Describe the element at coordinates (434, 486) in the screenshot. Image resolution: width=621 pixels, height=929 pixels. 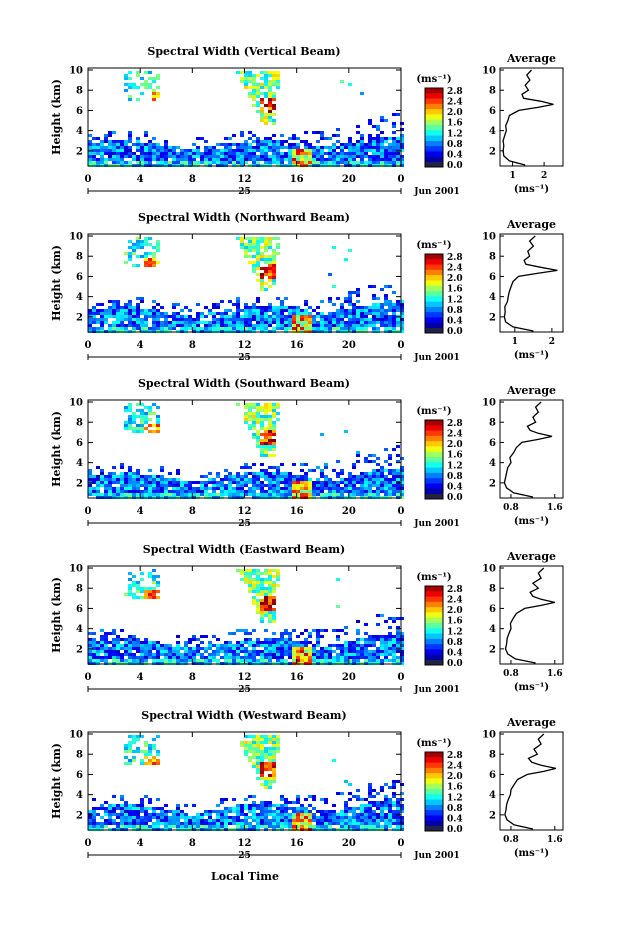
I see `colorbar-swatch` at that location.